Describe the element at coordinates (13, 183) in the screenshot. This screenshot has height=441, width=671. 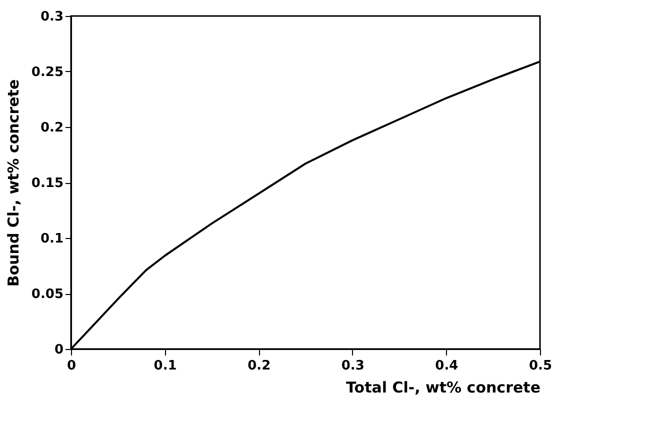
I see `y-axis-title: Bound Cl-, wt% concrete` at that location.